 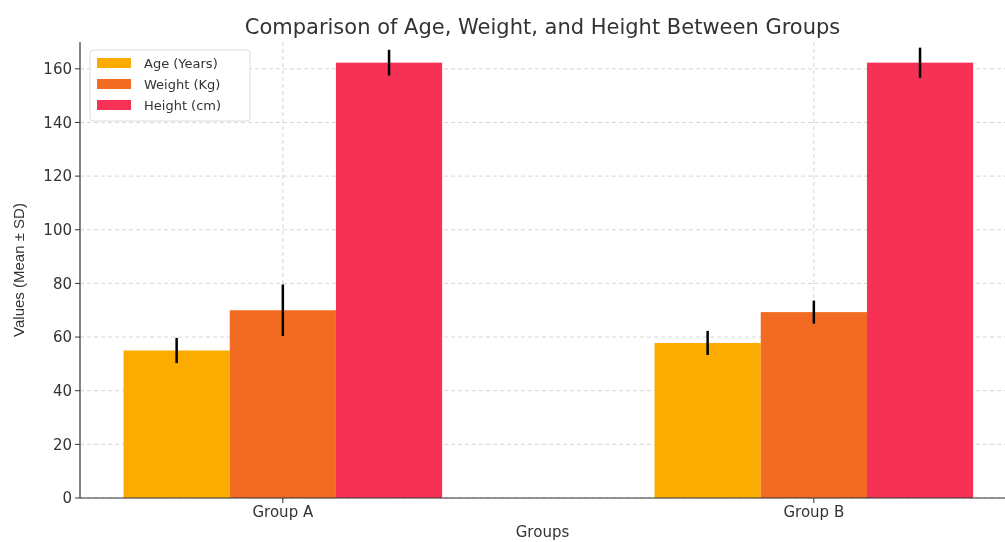 I want to click on x-tick-label: Group A, so click(x=283, y=512).